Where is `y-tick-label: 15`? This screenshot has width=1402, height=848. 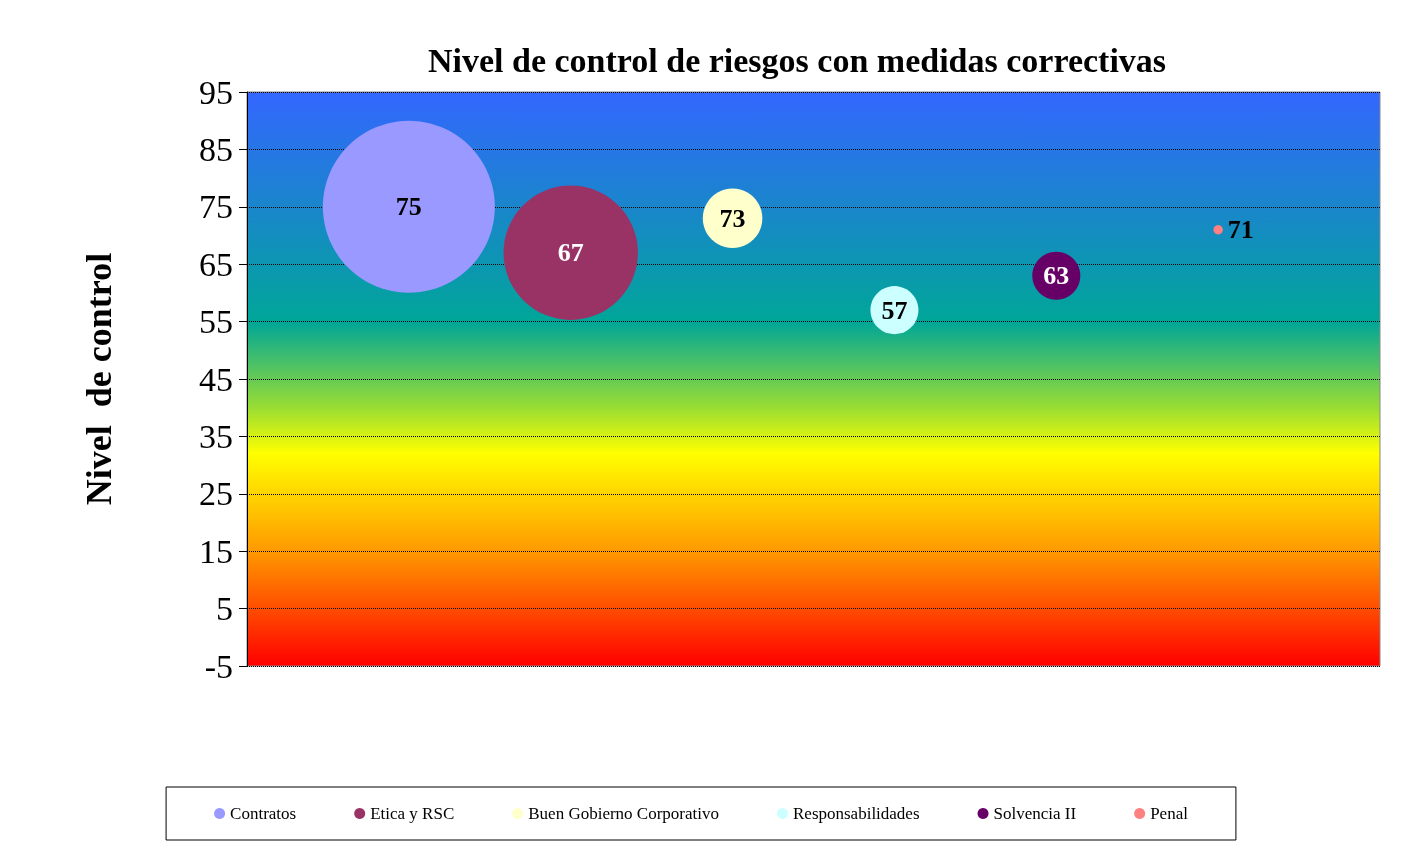 y-tick-label: 15 is located at coordinates (216, 551).